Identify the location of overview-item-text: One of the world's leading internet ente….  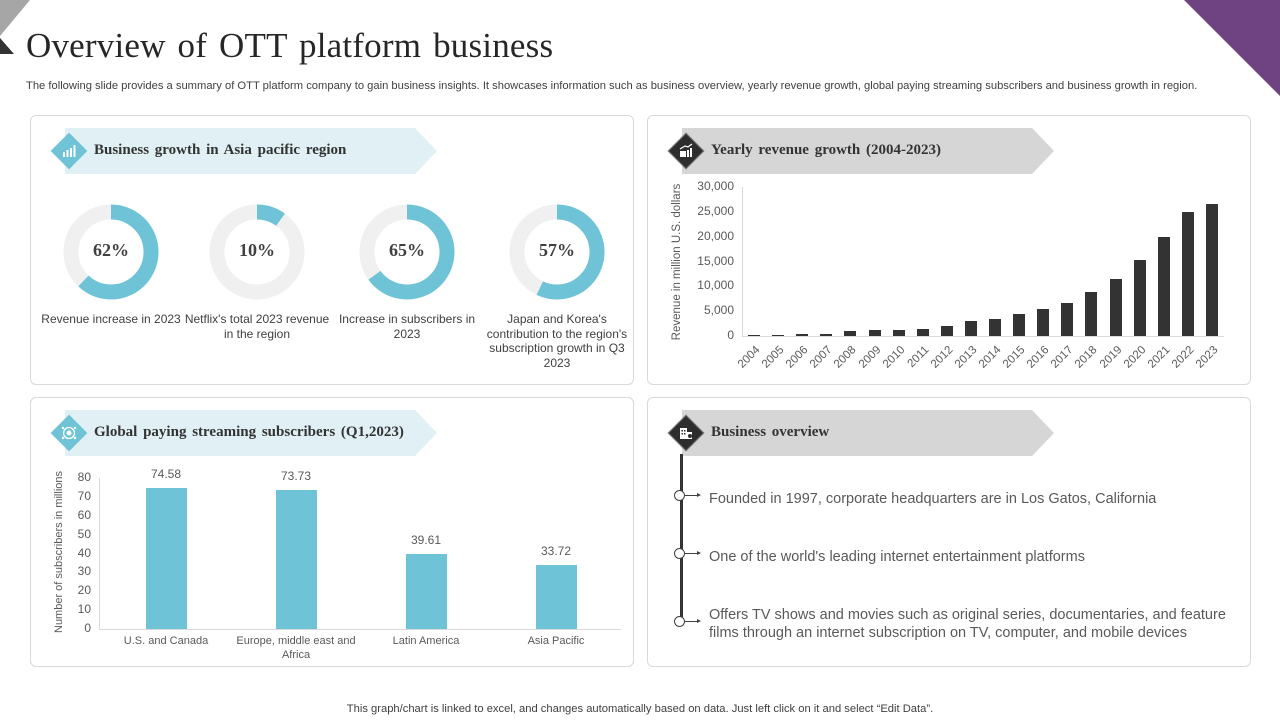
(897, 557).